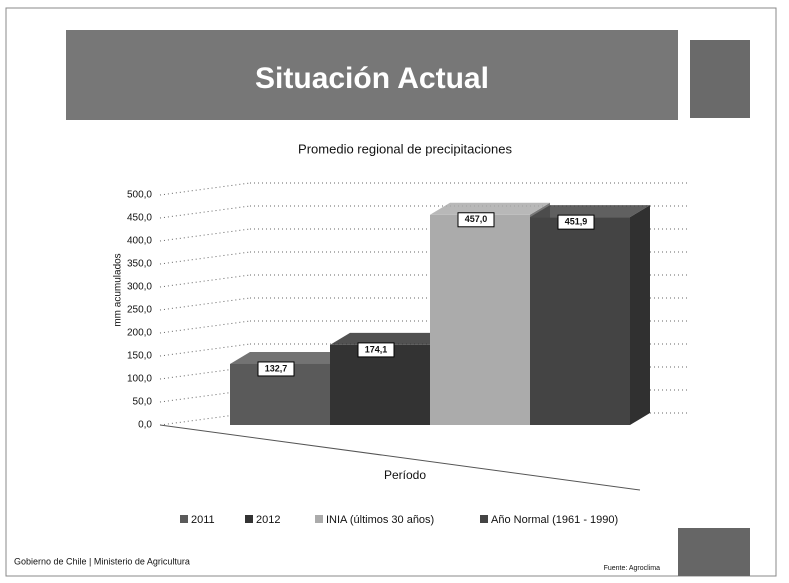 The height and width of the screenshot is (583, 789). Describe the element at coordinates (405, 475) in the screenshot. I see `x-axis-label: Período` at that location.